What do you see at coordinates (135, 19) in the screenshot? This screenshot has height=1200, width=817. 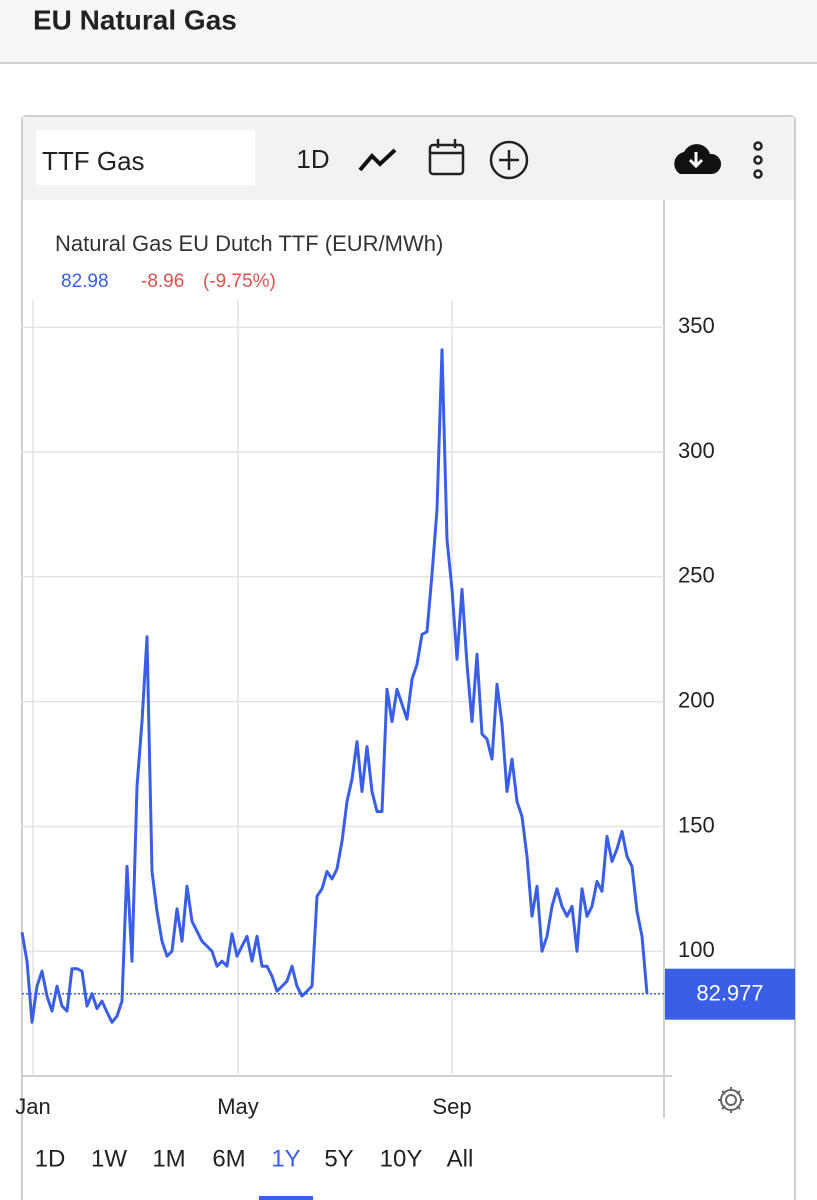 I see `page-title: EU Natural Gas` at bounding box center [135, 19].